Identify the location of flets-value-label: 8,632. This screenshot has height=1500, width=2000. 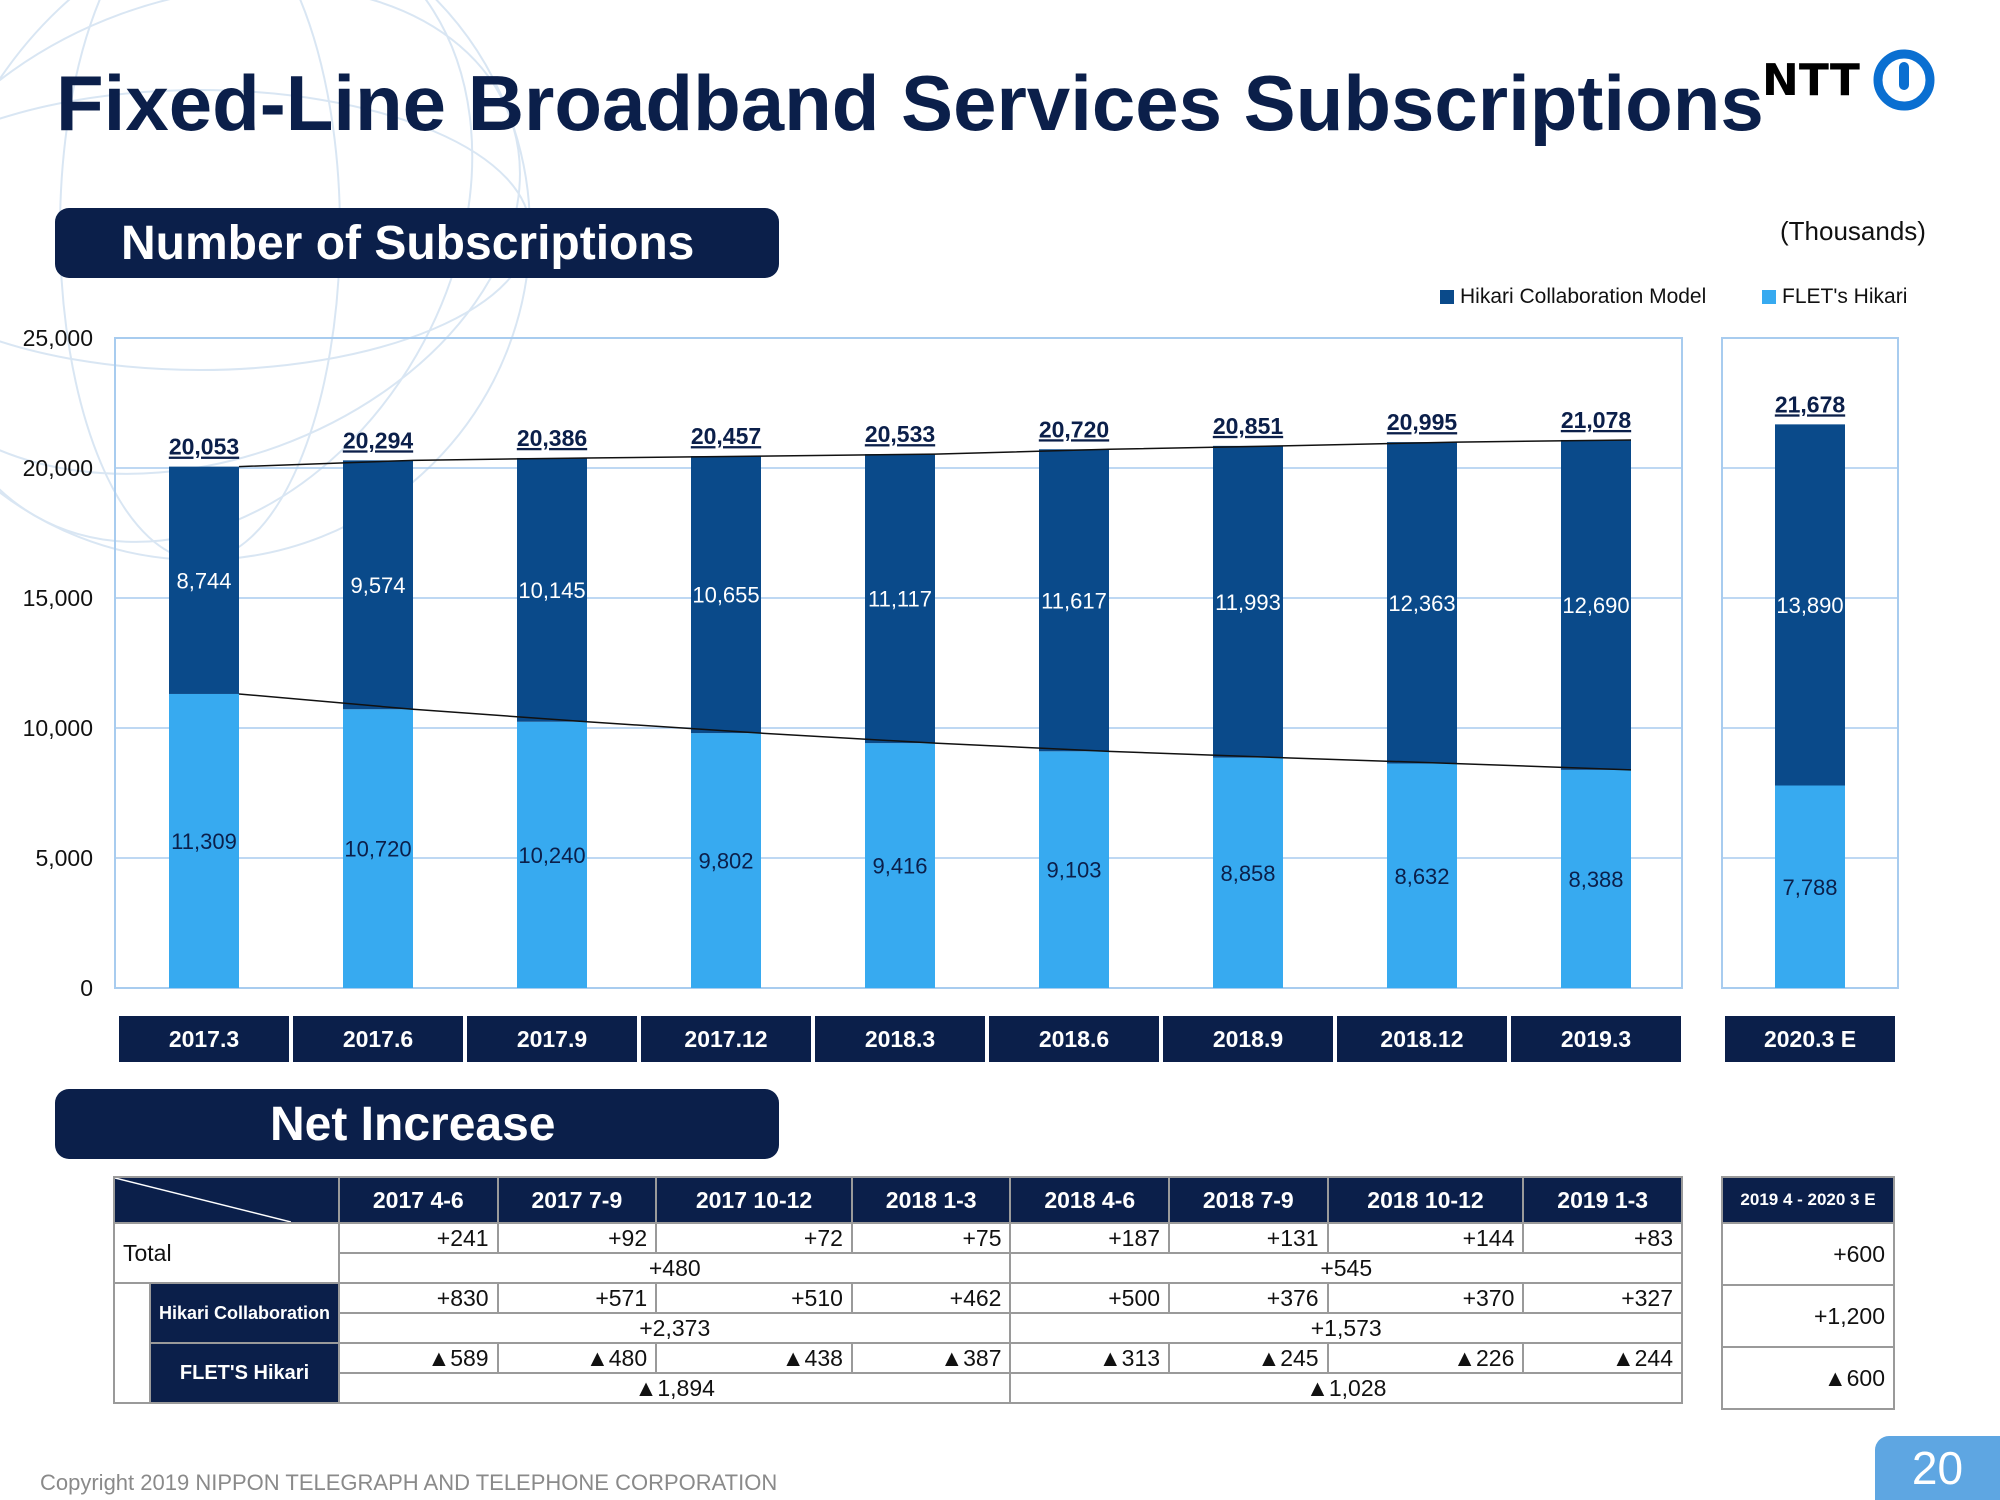
(1421, 876).